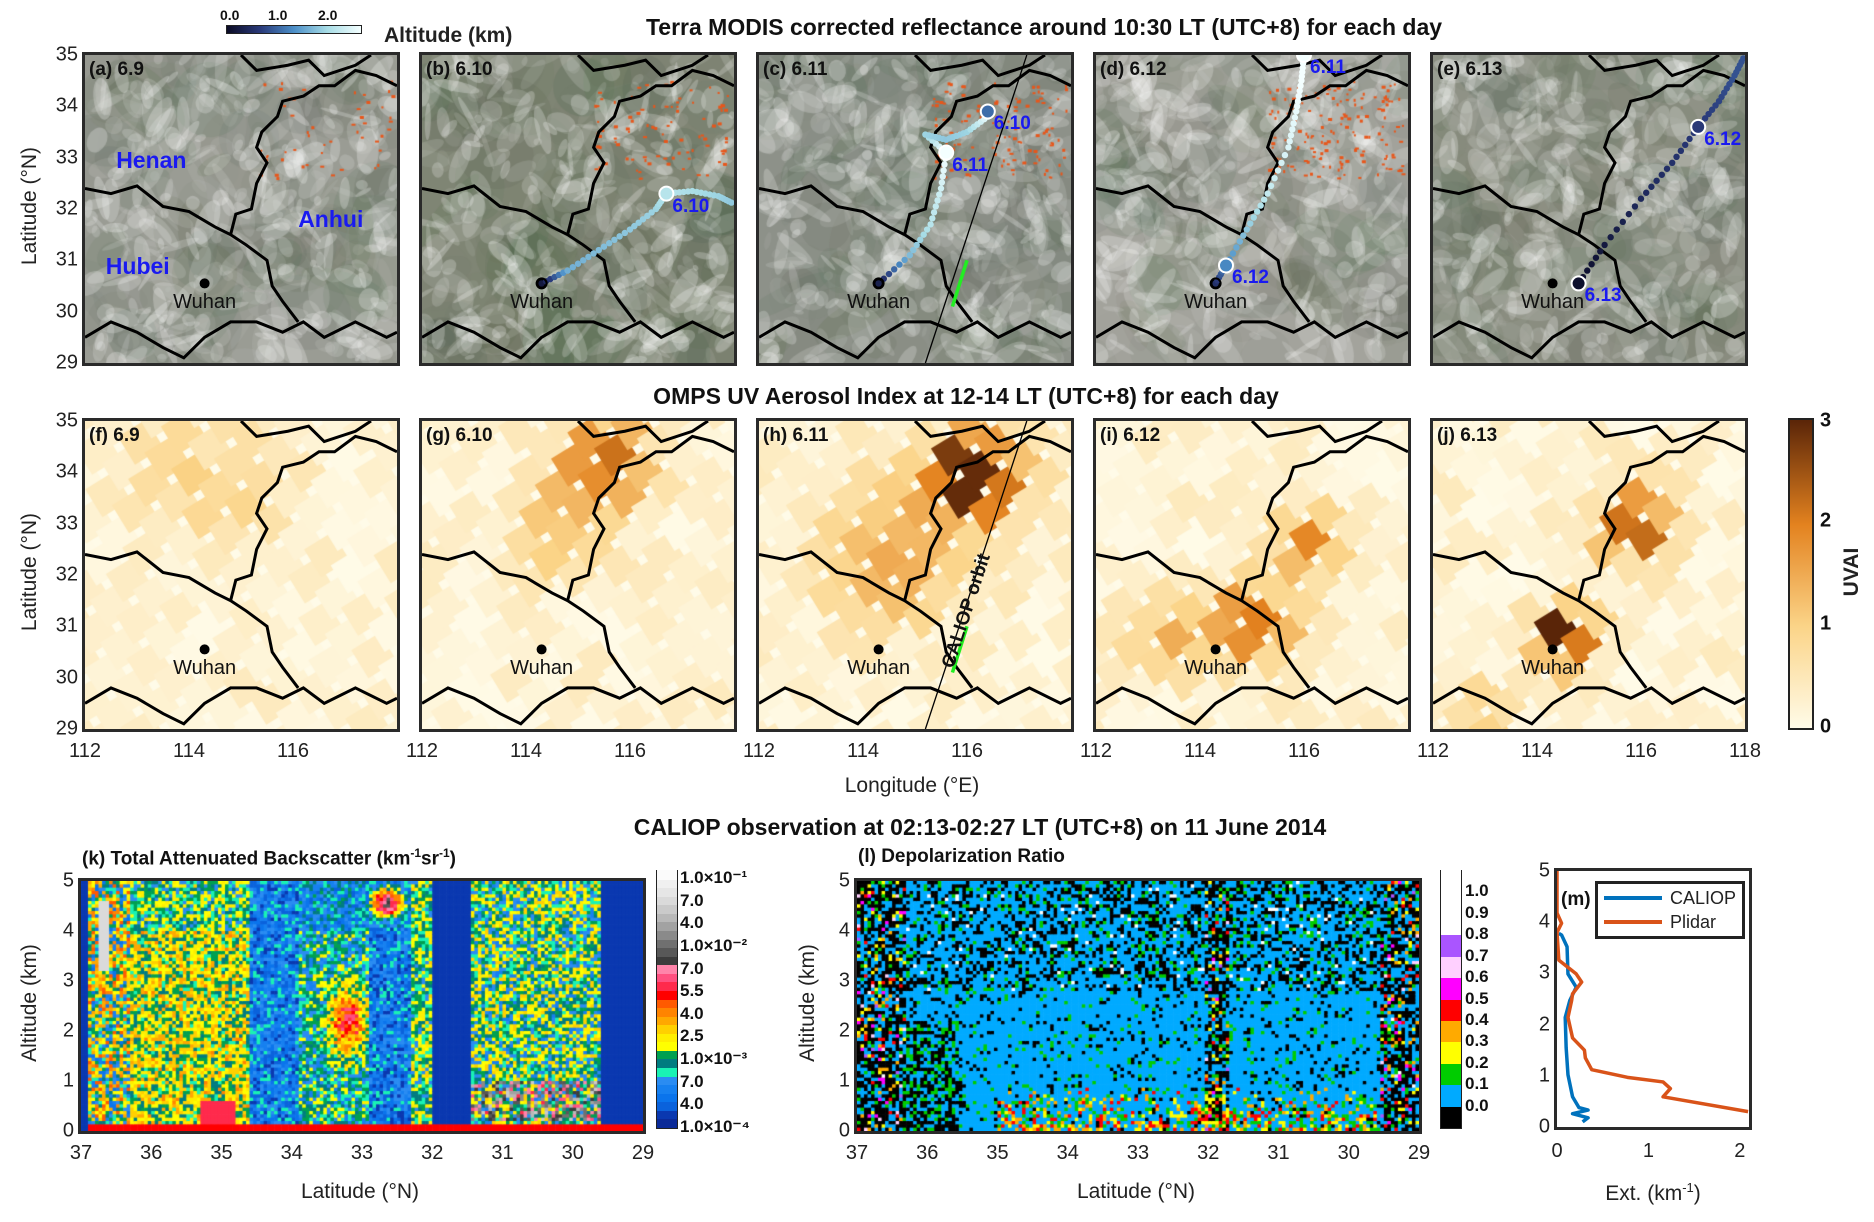 This screenshot has height=1222, width=1874. What do you see at coordinates (715, 1126) in the screenshot?
I see `colorbar-label: 1.0×10⁻⁴` at bounding box center [715, 1126].